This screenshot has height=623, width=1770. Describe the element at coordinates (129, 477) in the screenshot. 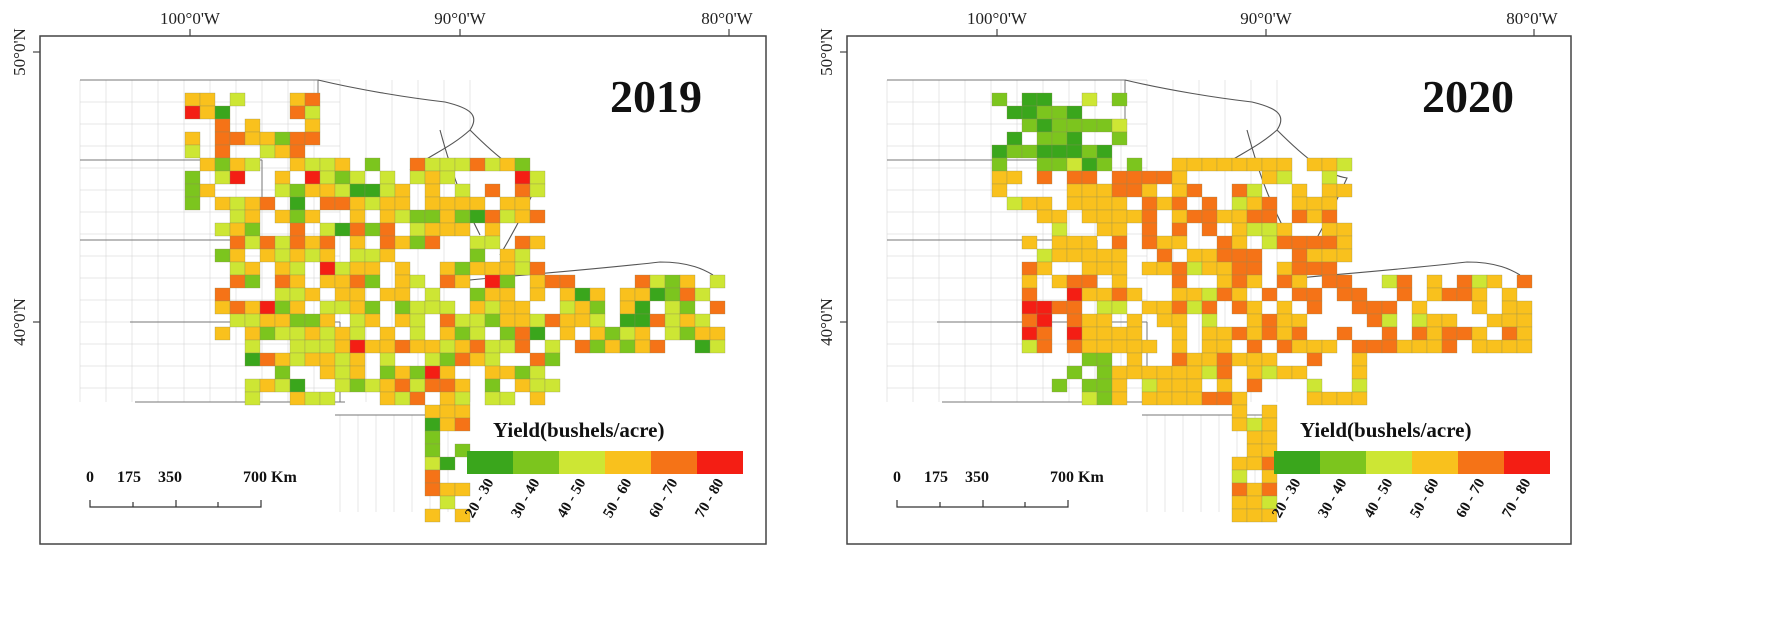

I see `scale-label-175: 175` at that location.